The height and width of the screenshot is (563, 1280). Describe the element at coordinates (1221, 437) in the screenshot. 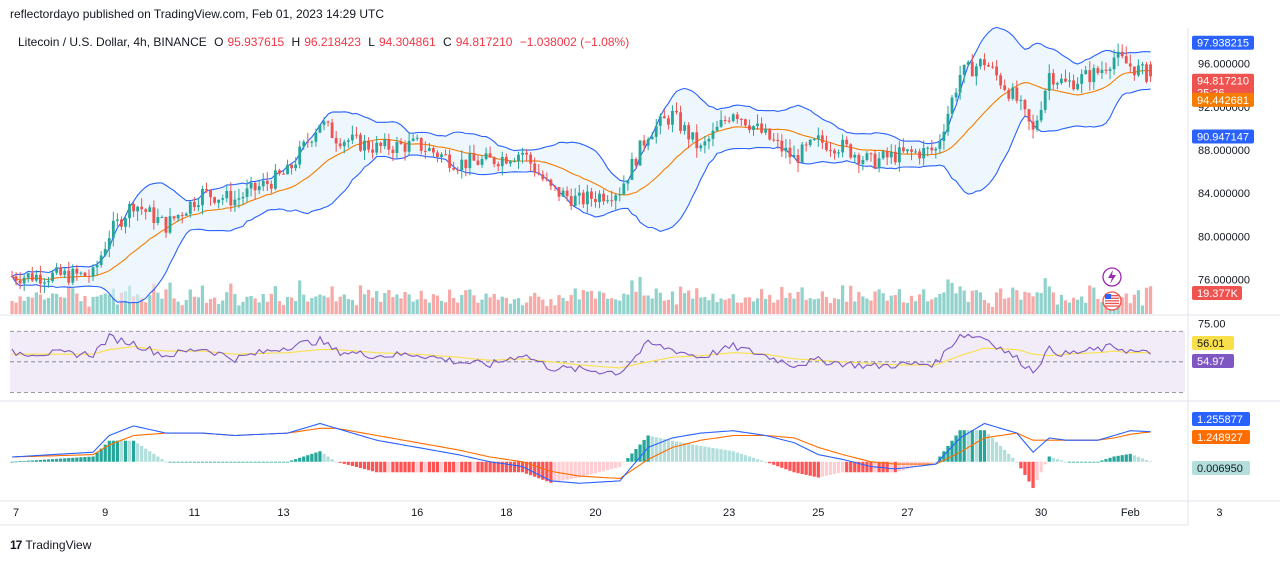

I see `signal-value-badge: 1.248927` at that location.